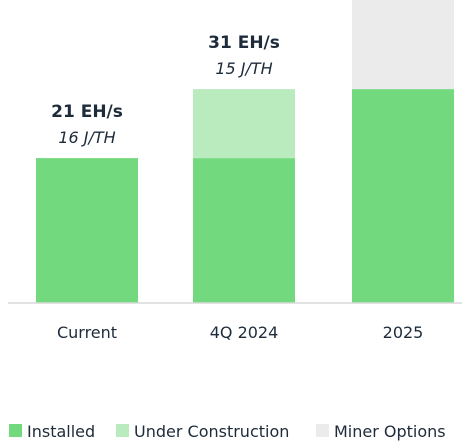  I want to click on legend-label: Miner Options, so click(390, 431).